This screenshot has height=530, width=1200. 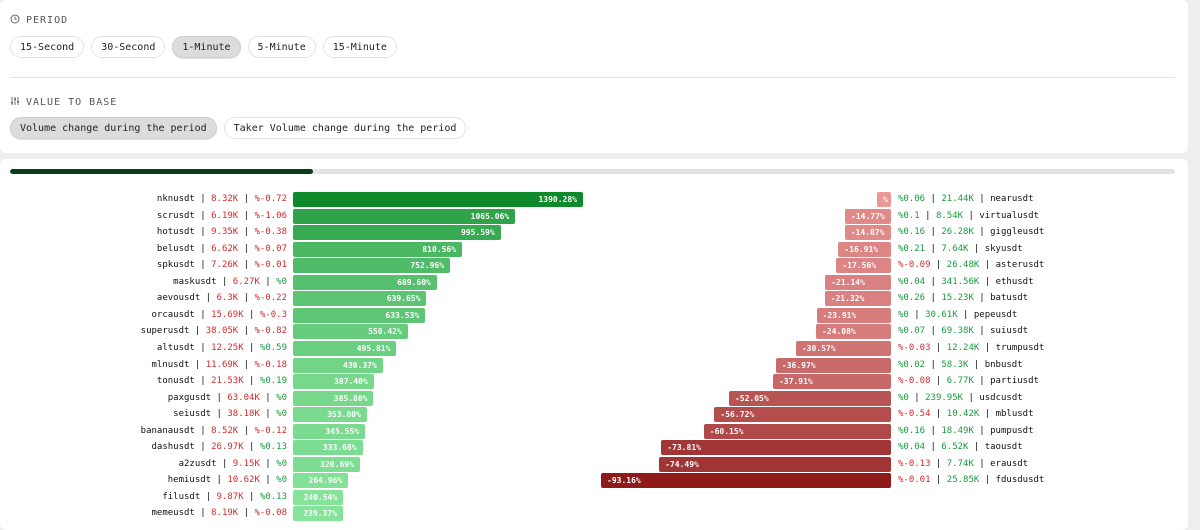 What do you see at coordinates (175, 347) in the screenshot?
I see `gainer-symbol: altusdt` at bounding box center [175, 347].